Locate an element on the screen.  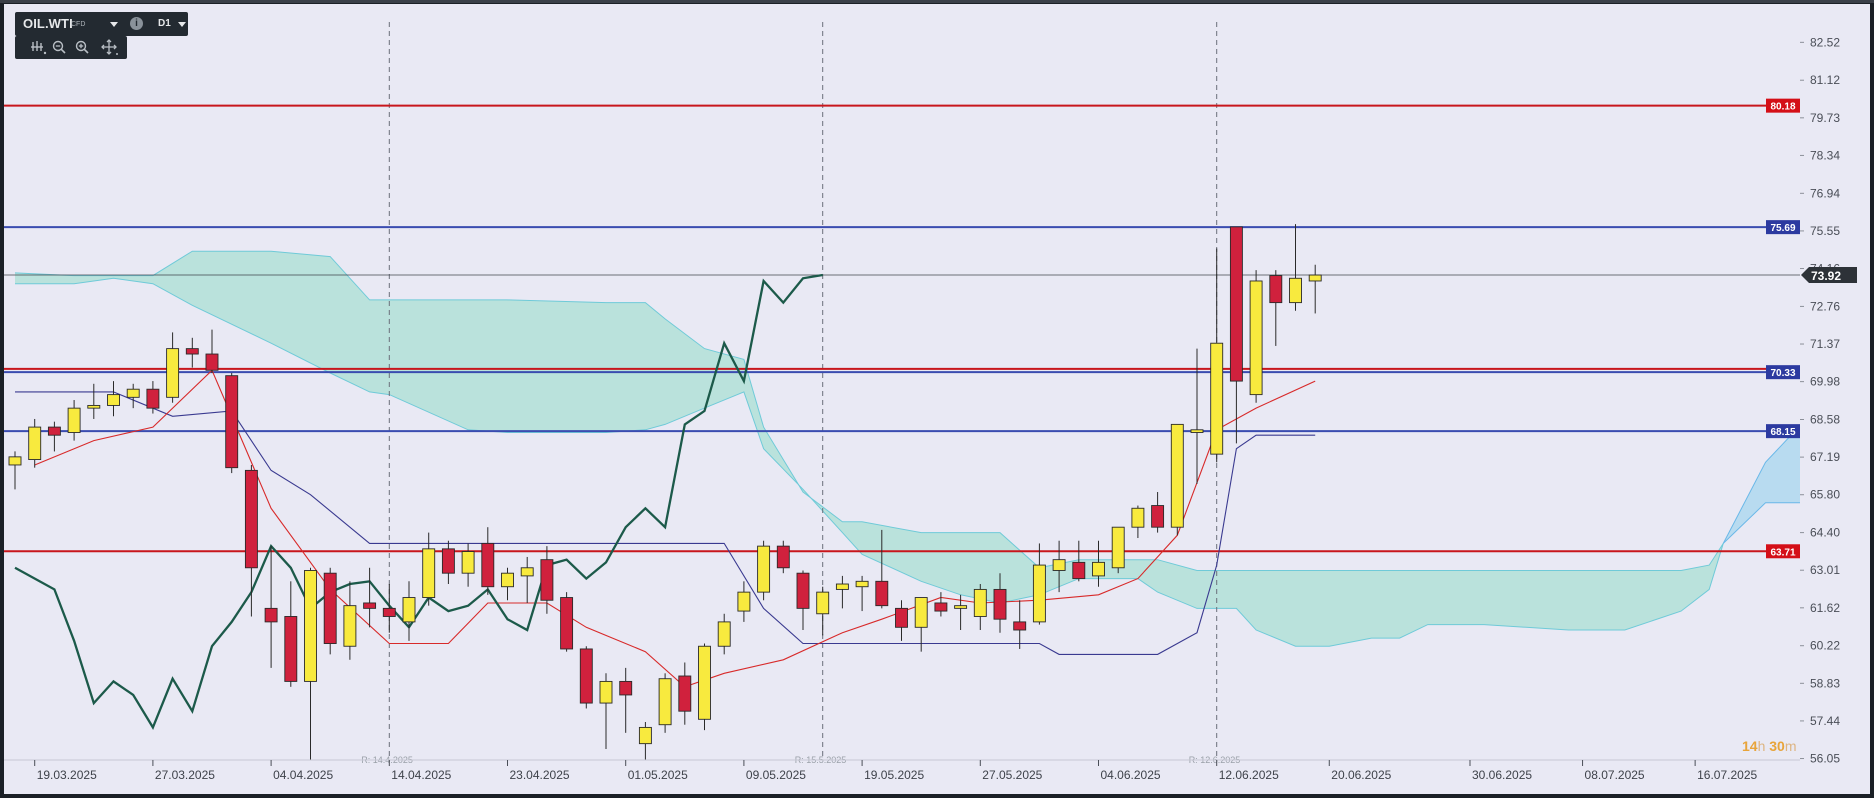
y-tick-label: 76.94 is located at coordinates (1825, 193).